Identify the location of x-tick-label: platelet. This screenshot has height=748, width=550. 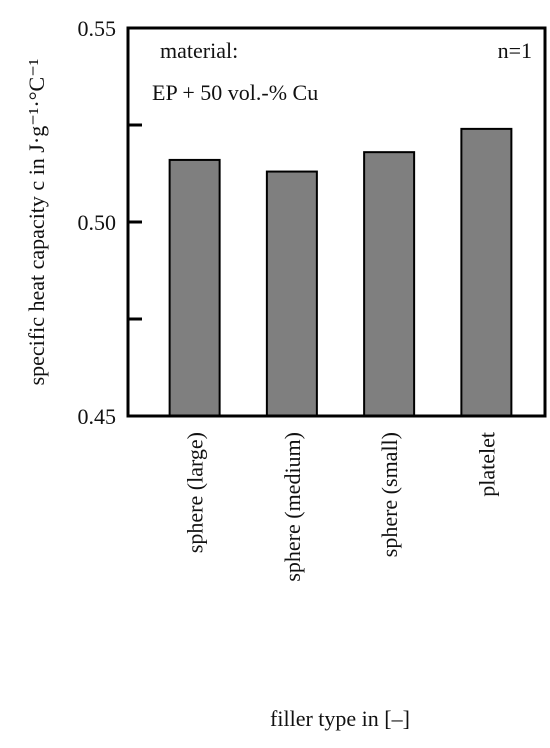
(486, 464).